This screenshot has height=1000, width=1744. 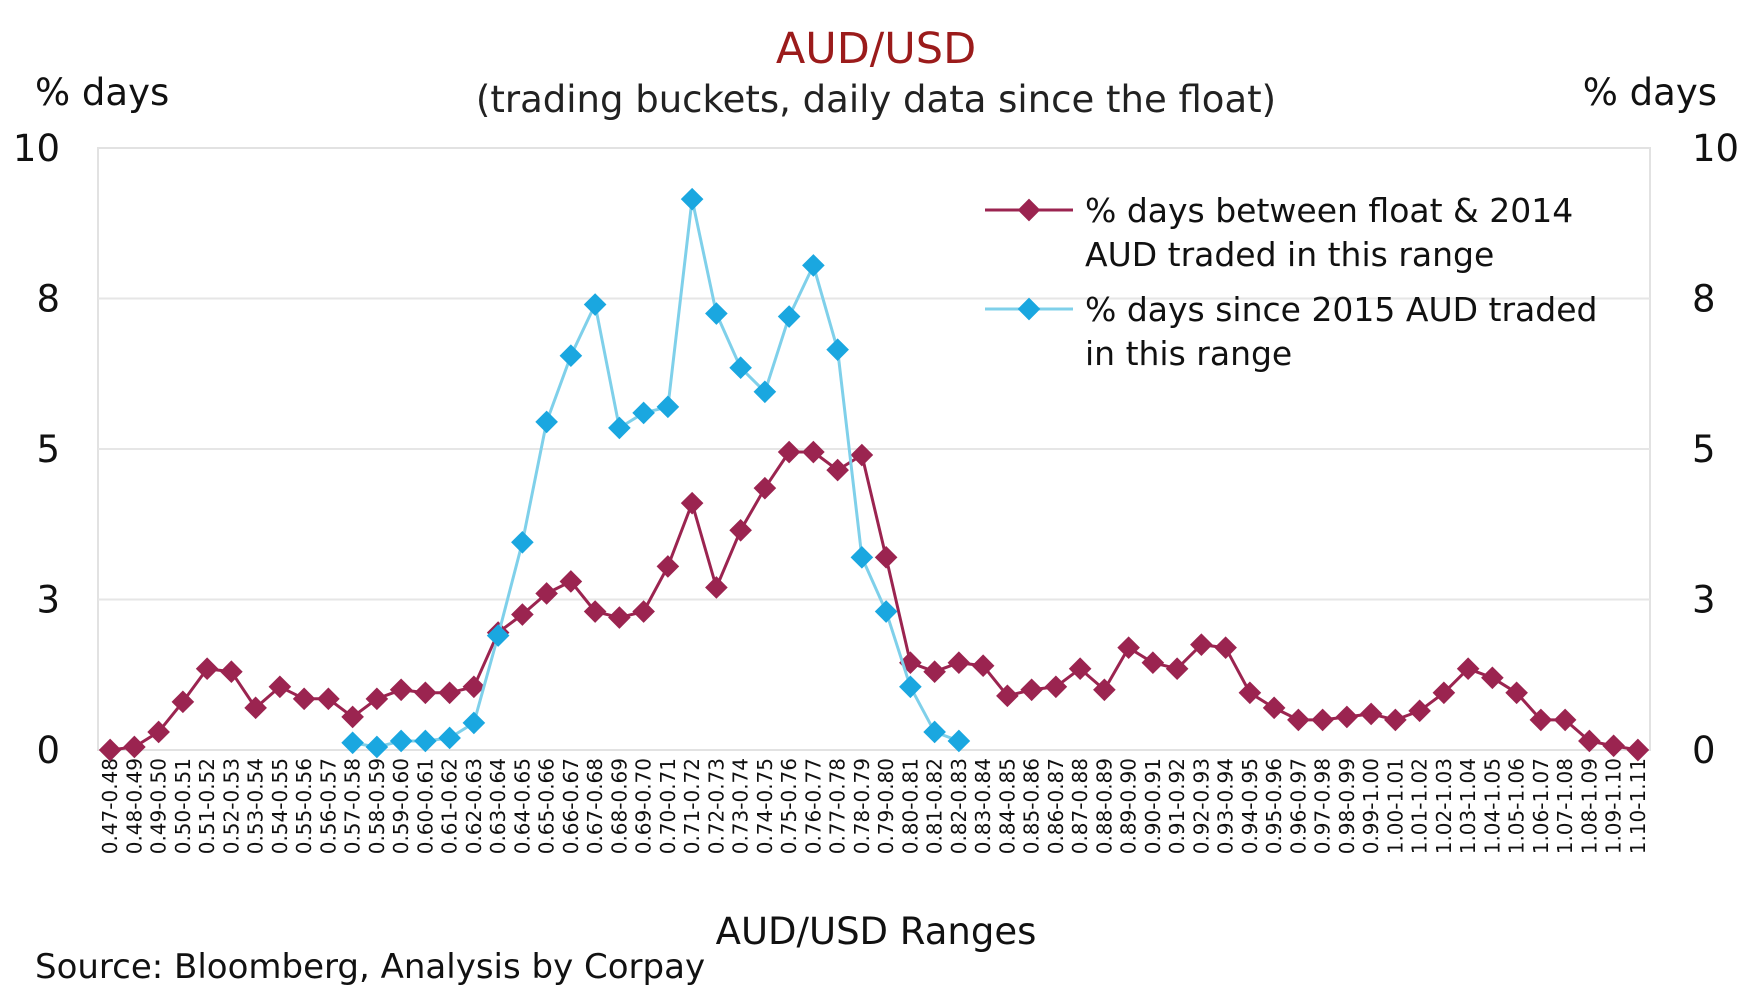 I want to click on x-tick-label: 0.68-0.69, so click(x=619, y=806).